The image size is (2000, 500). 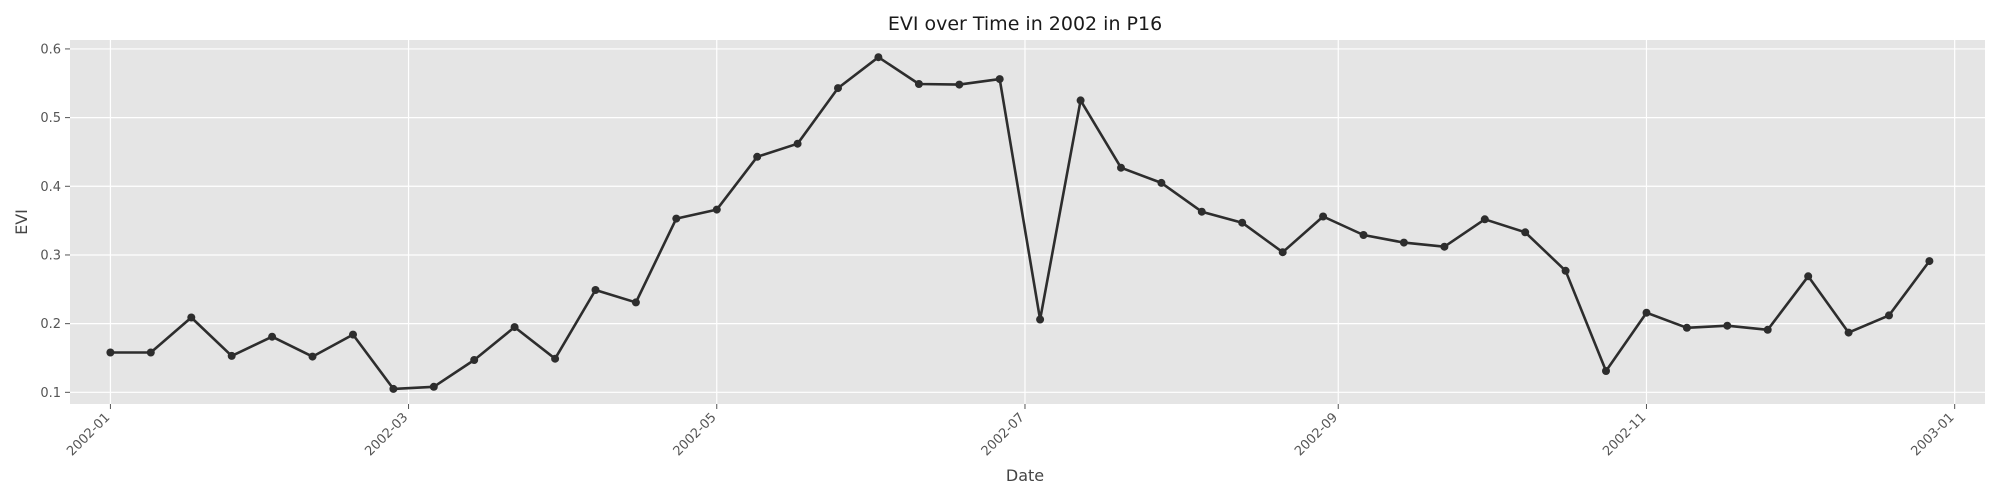 I want to click on y-axis-label: EVI, so click(x=21, y=222).